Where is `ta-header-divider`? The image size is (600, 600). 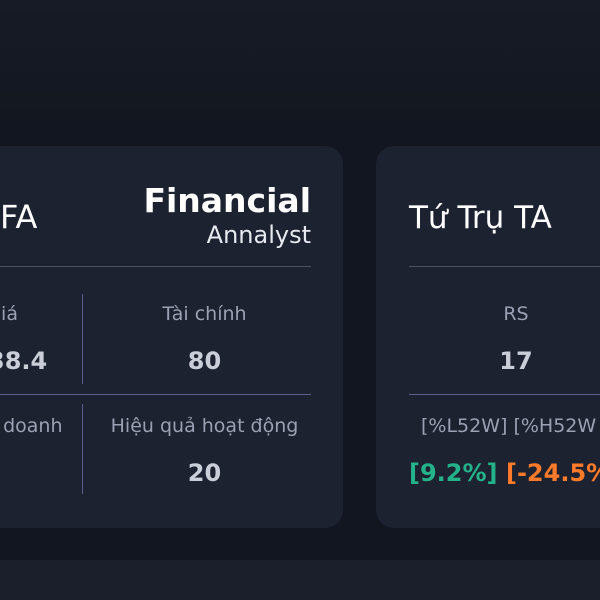
ta-header-divider is located at coordinates (504, 266).